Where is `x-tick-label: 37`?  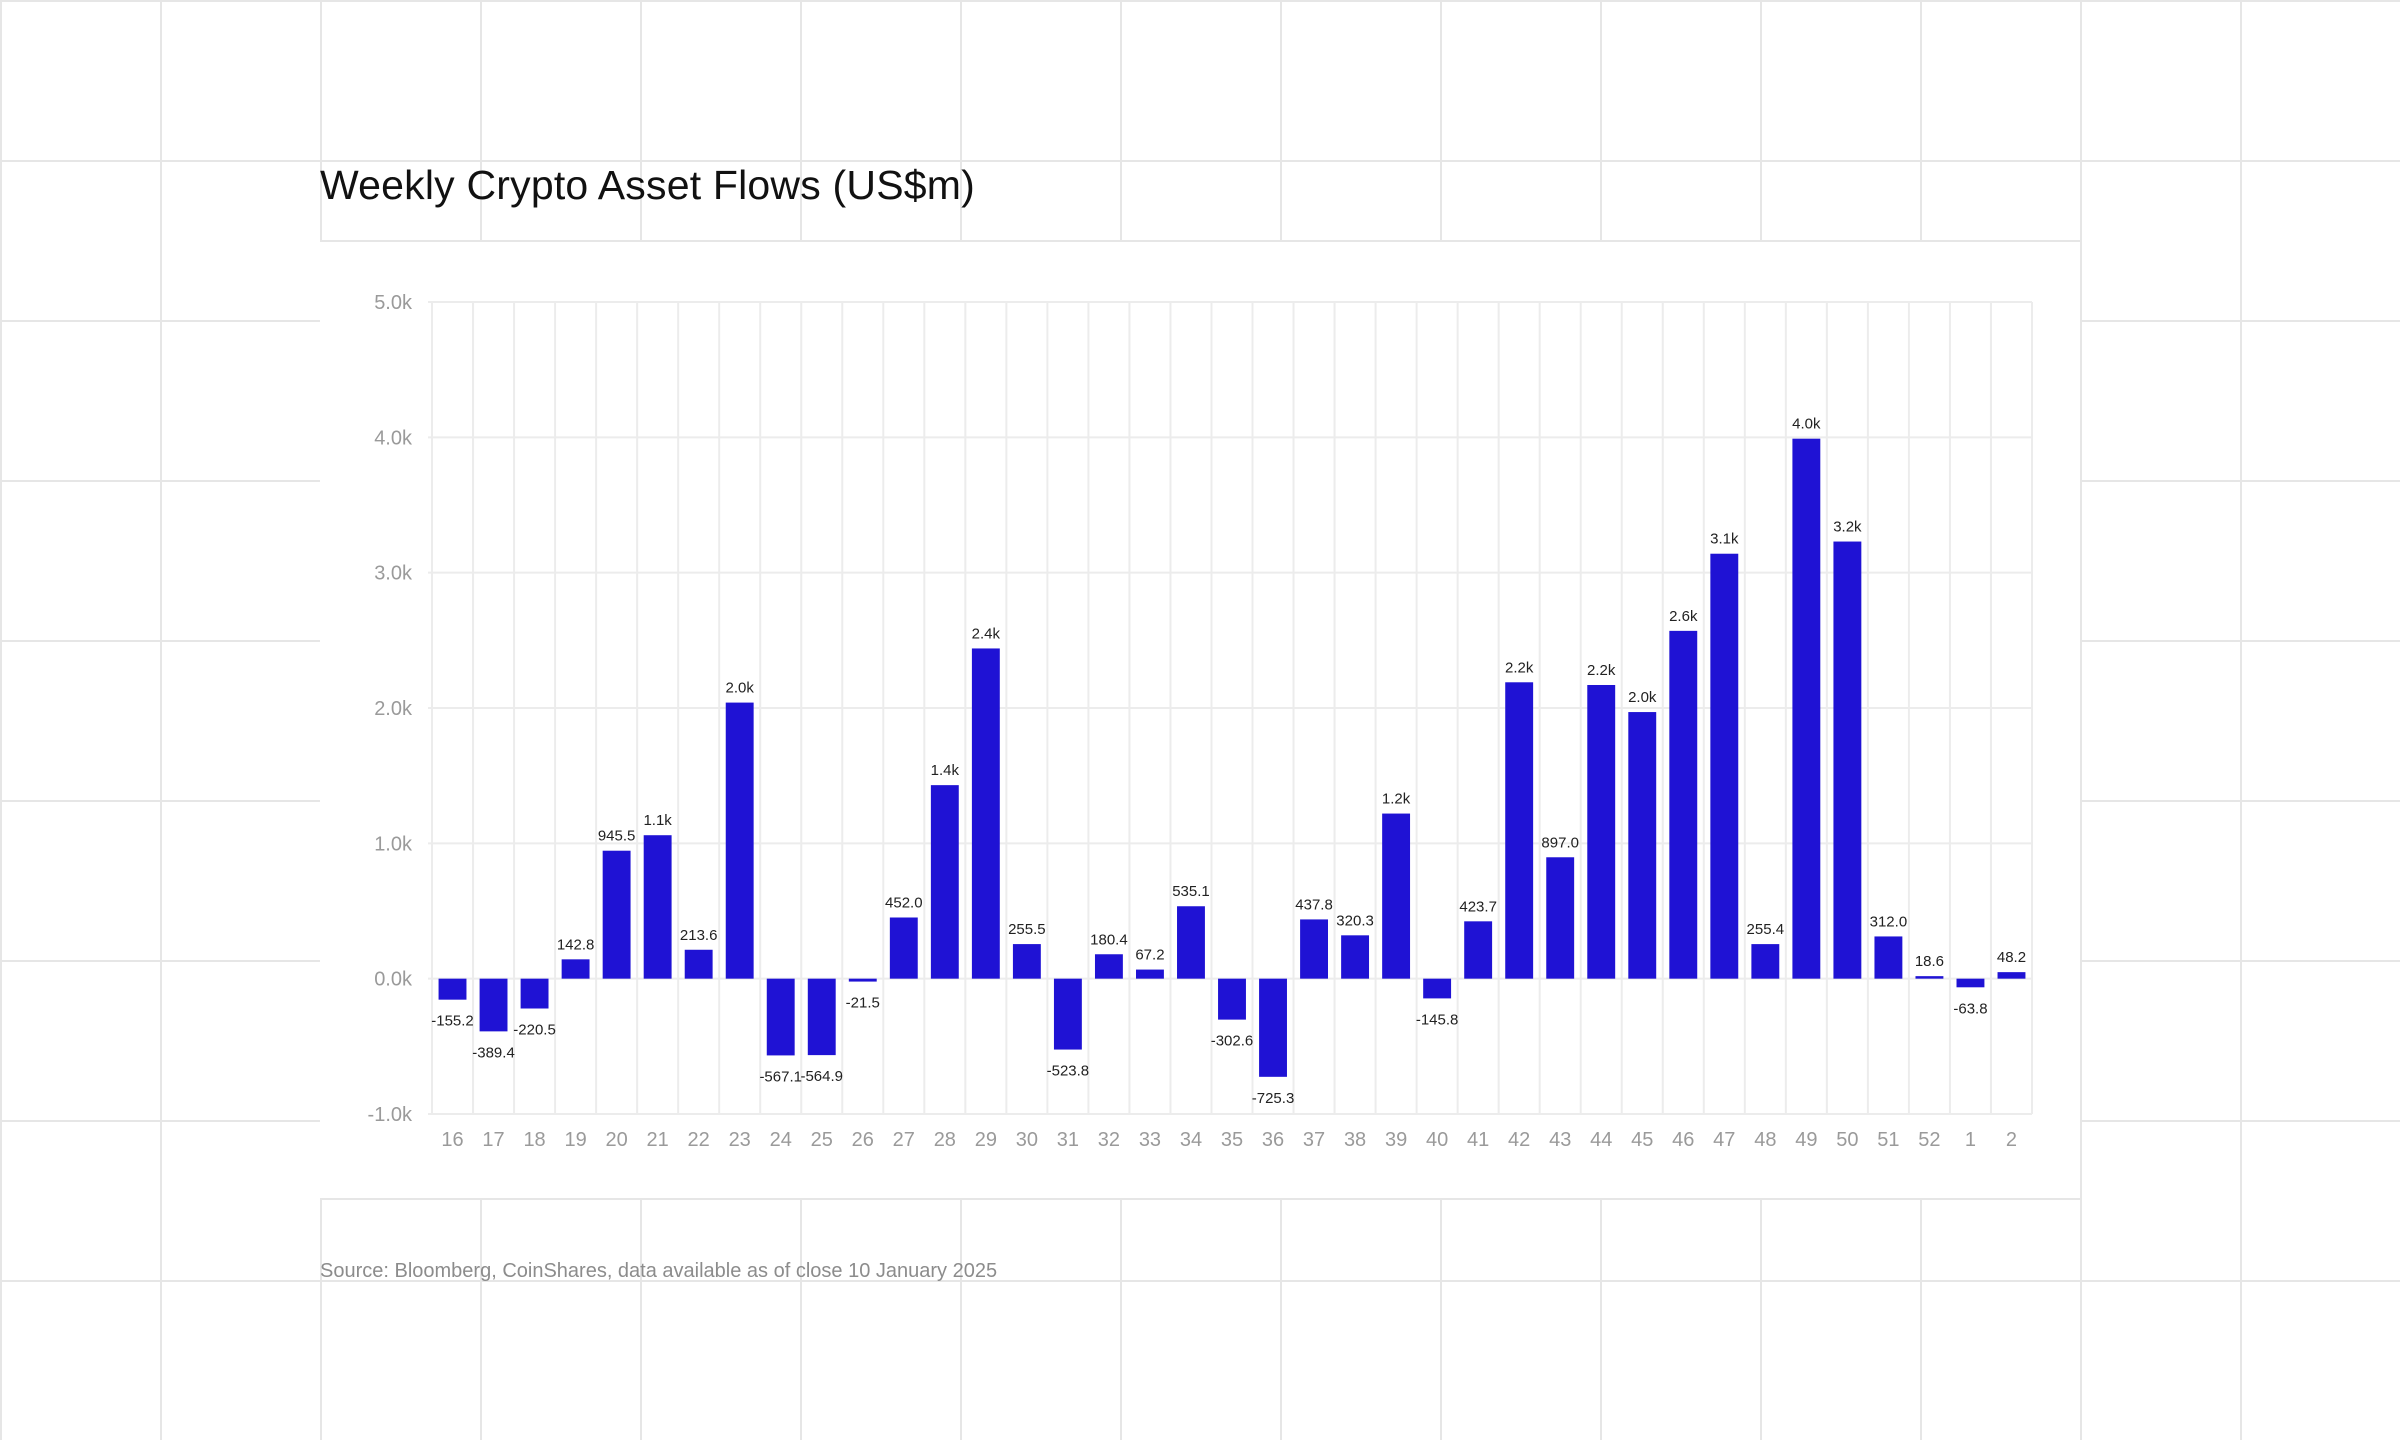
x-tick-label: 37 is located at coordinates (1314, 1140).